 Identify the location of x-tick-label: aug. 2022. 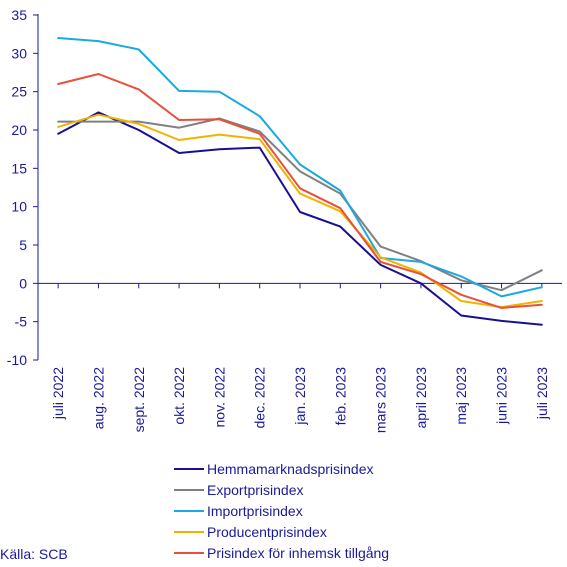
(98, 398).